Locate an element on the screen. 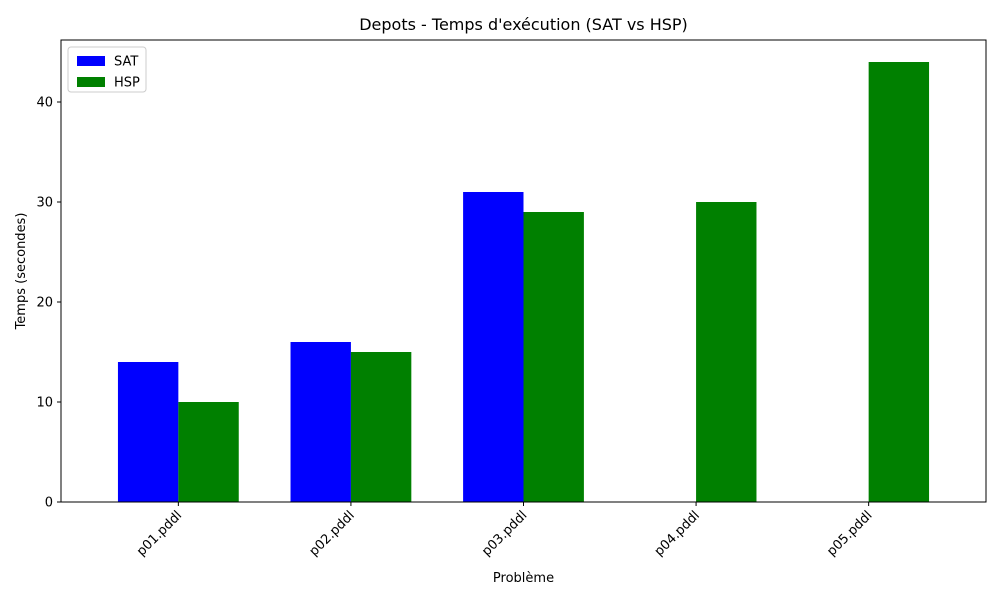  bar-hsp-p03-pddl is located at coordinates (553, 357).